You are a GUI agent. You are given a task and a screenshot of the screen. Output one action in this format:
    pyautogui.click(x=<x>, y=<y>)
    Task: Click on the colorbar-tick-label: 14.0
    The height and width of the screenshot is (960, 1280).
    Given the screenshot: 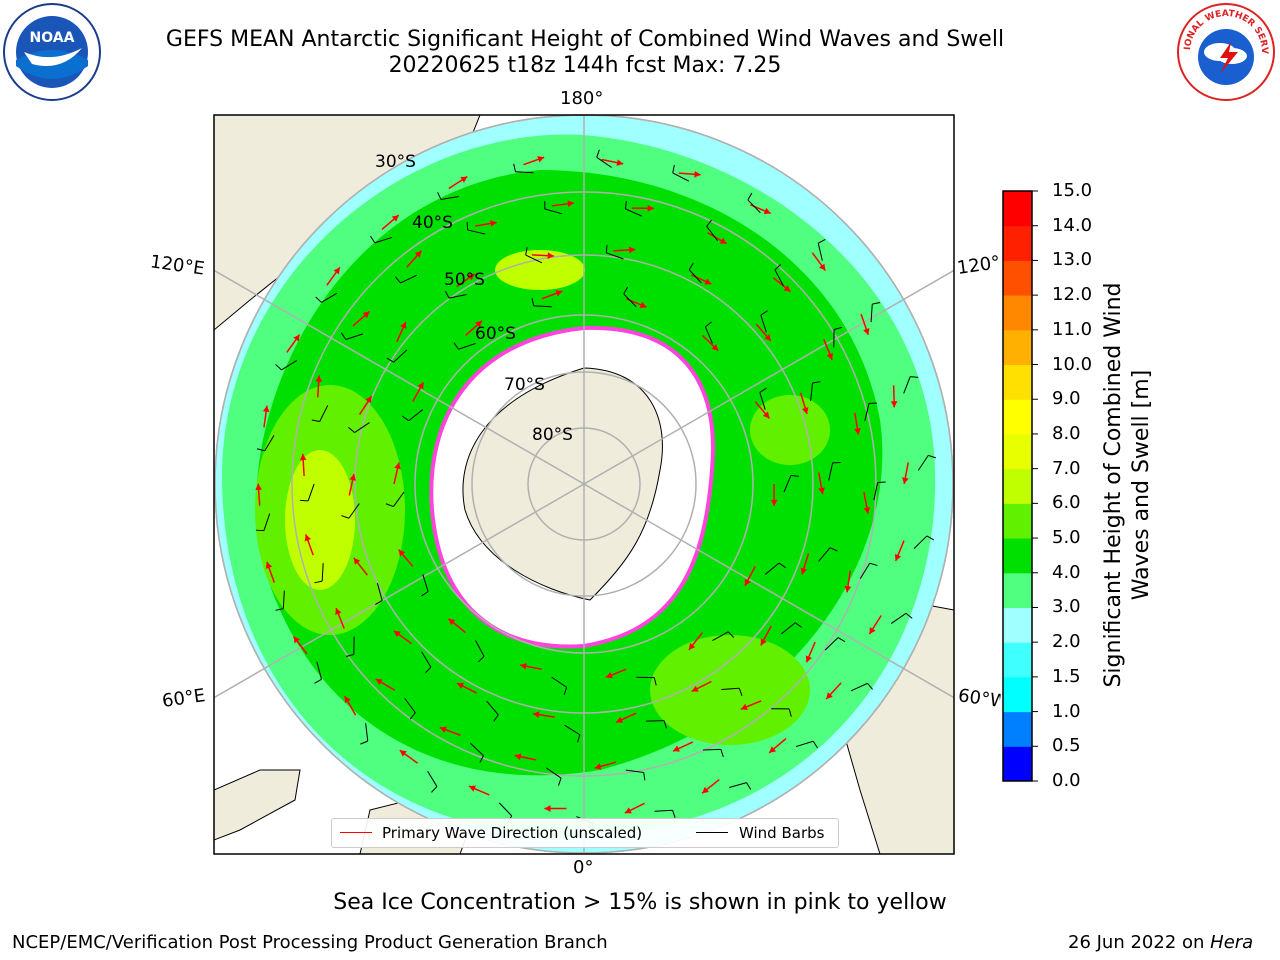 What is the action you would take?
    pyautogui.click(x=1072, y=225)
    